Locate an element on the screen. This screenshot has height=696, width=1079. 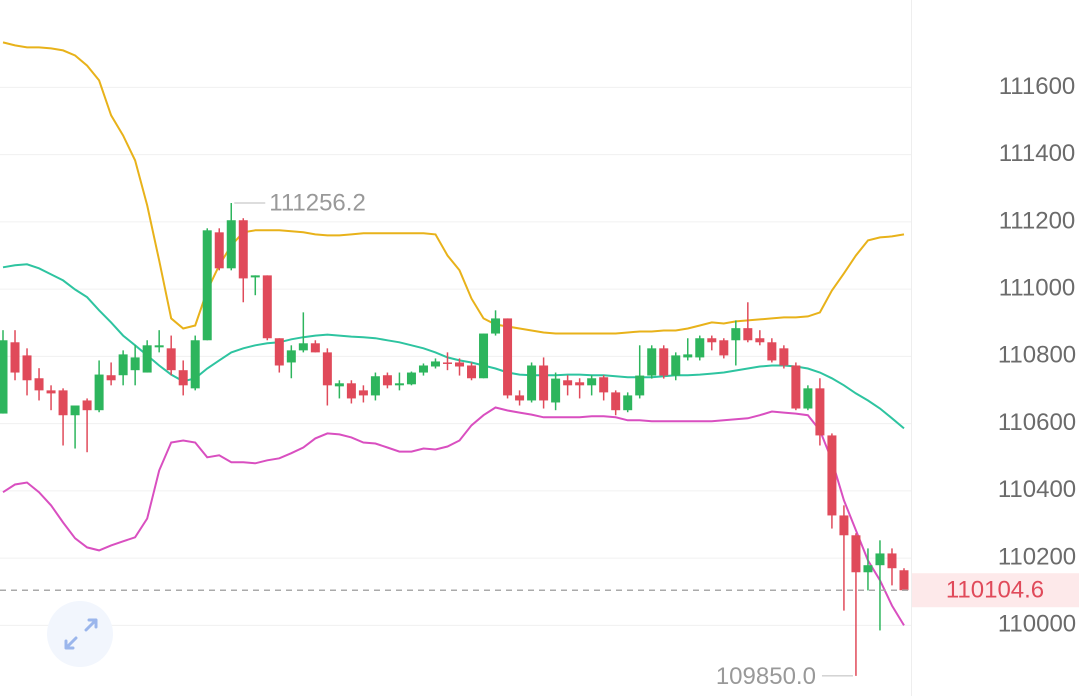
last-price-box is located at coordinates (995, 590).